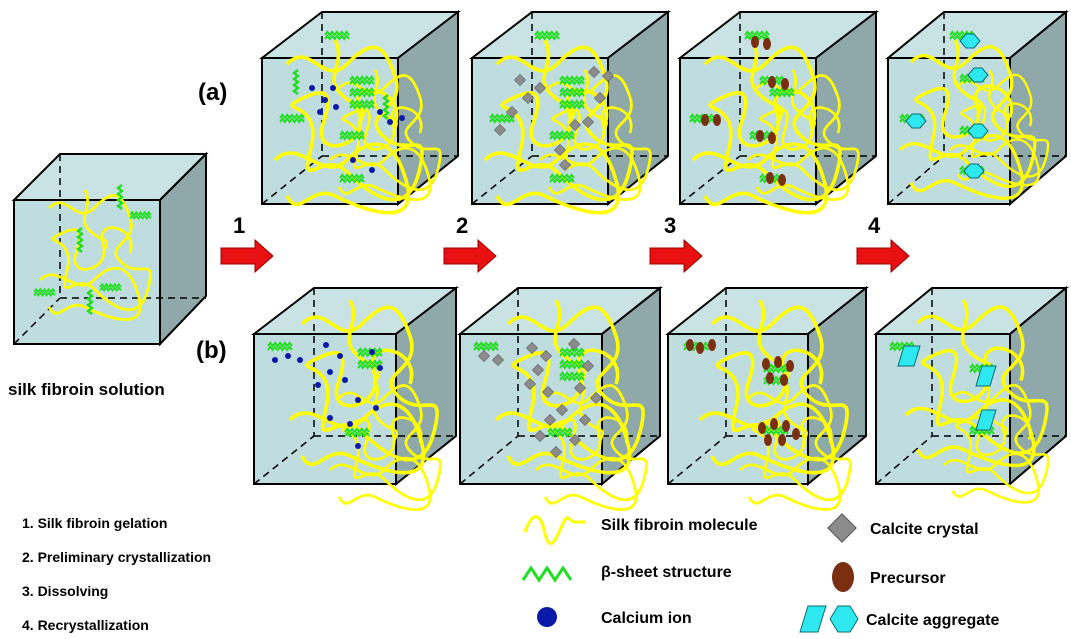 Image resolution: width=1071 pixels, height=639 pixels. What do you see at coordinates (554, 530) in the screenshot?
I see `fibroin-molecule-icon` at bounding box center [554, 530].